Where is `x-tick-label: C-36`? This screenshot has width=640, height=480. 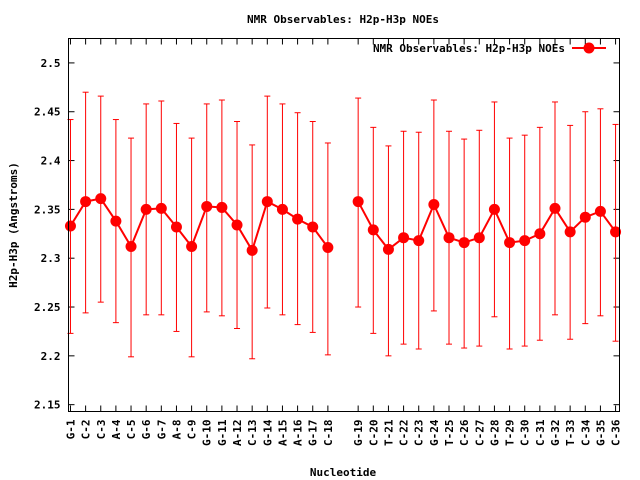 x-tick-label: C-36 is located at coordinates (616, 432).